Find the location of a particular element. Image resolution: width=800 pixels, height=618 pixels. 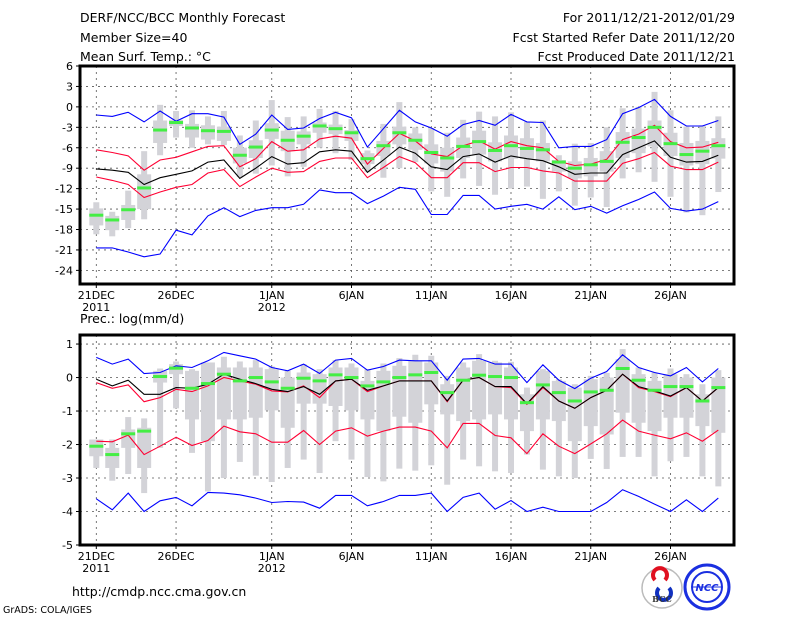

y-tick-label: -15 is located at coordinates (64, 209).